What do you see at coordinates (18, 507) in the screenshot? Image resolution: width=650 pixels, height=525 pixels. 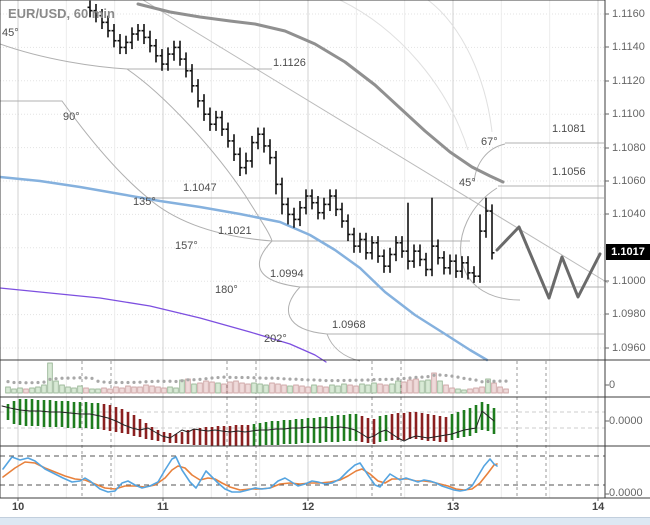 I see `time-axis-label: 10` at bounding box center [18, 507].